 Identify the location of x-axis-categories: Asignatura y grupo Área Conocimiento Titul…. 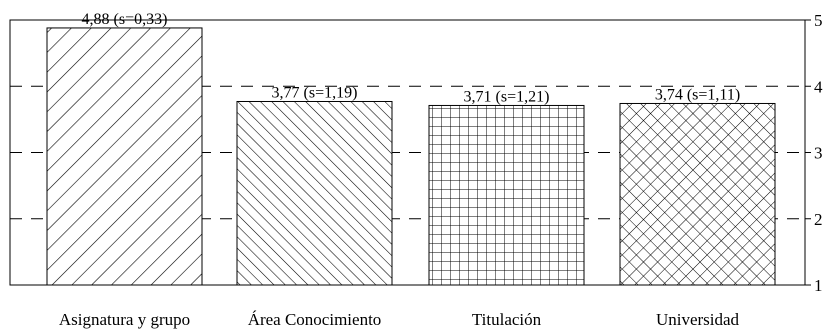
(399, 319).